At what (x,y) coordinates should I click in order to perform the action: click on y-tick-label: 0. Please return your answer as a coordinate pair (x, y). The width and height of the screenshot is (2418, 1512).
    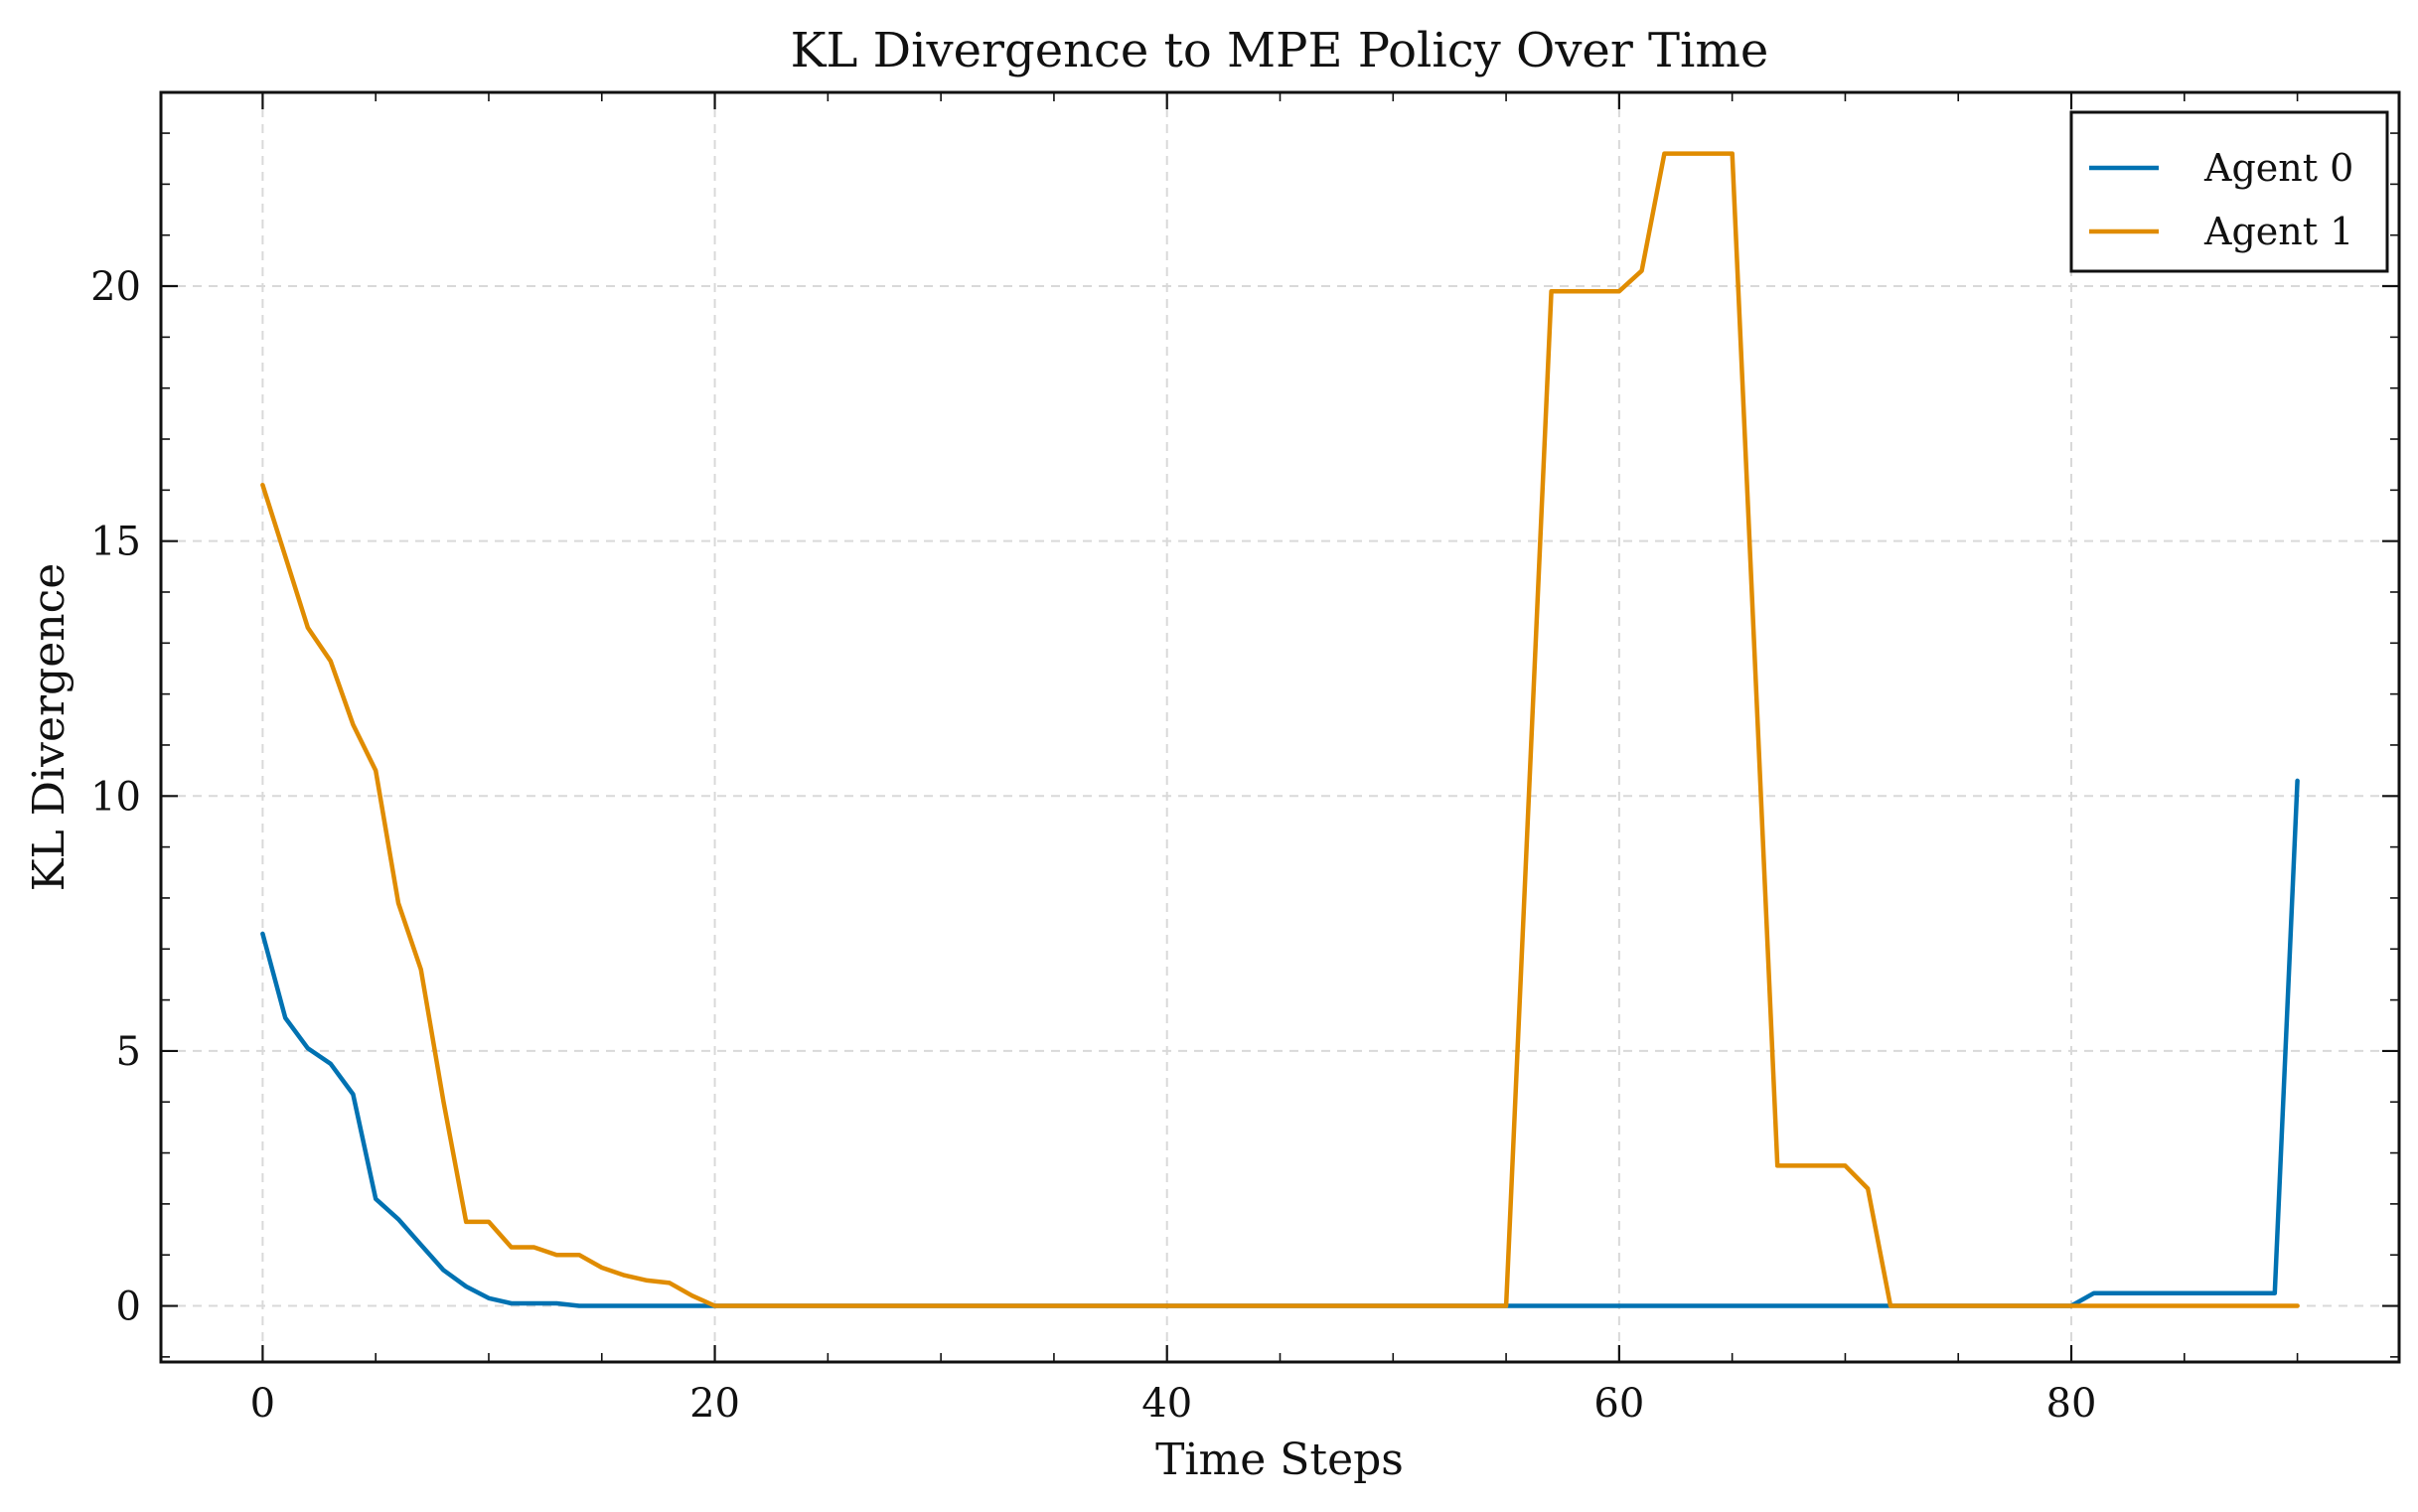
    Looking at the image, I should click on (128, 1307).